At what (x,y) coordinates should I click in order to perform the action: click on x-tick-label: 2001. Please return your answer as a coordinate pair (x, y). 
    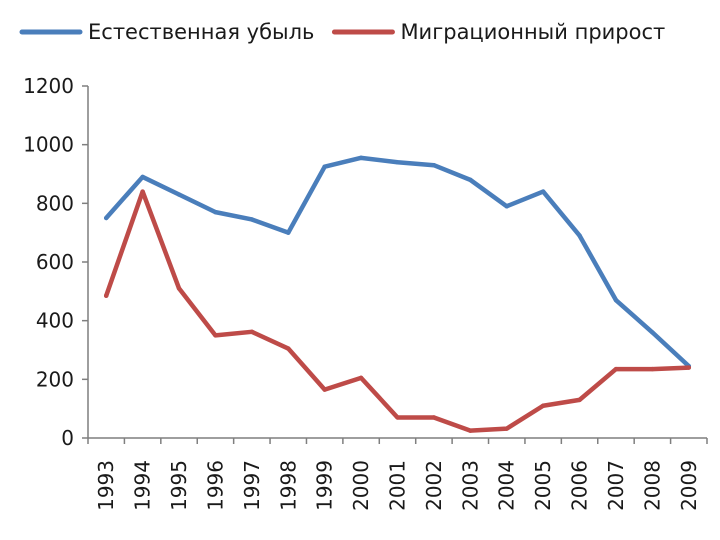
    Looking at the image, I should click on (398, 485).